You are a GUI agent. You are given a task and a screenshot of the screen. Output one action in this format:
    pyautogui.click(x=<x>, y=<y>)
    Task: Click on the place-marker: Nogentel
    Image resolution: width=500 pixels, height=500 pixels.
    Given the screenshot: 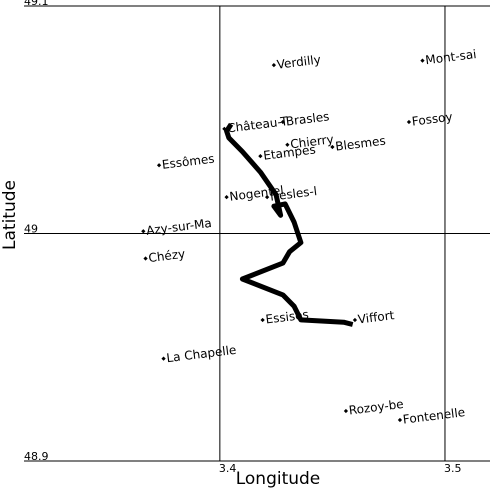 What is the action you would take?
    pyautogui.click(x=254, y=193)
    